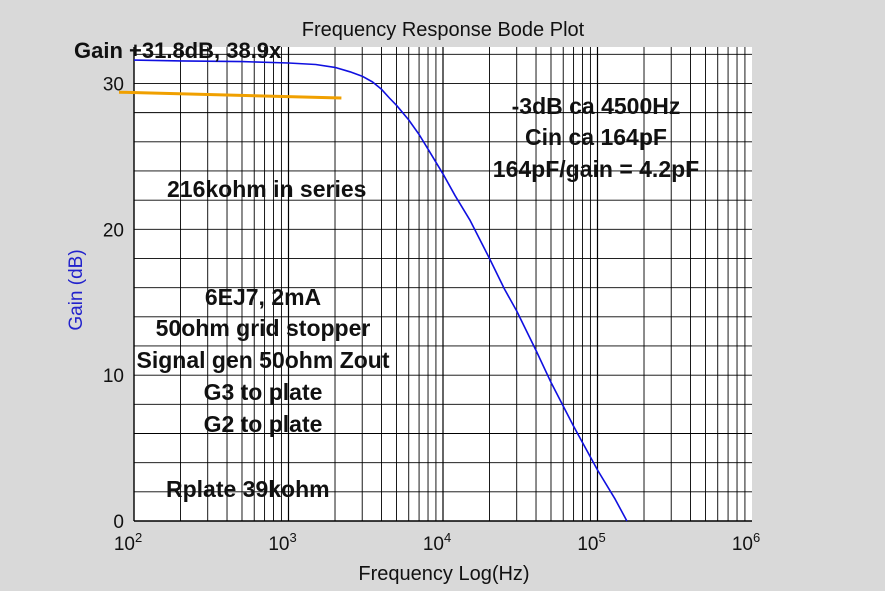 Image resolution: width=885 pixels, height=591 pixels. Describe the element at coordinates (591, 542) in the screenshot. I see `x-tick-label: 10⁵` at that location.